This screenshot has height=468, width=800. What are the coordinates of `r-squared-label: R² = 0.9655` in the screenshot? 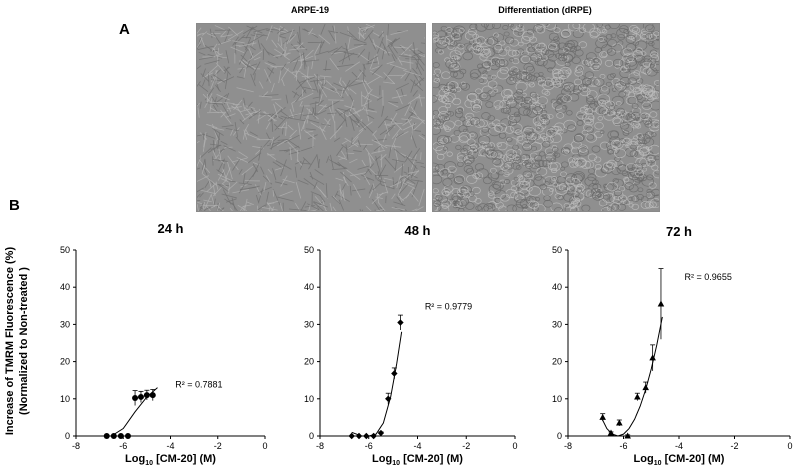 It's located at (708, 277).